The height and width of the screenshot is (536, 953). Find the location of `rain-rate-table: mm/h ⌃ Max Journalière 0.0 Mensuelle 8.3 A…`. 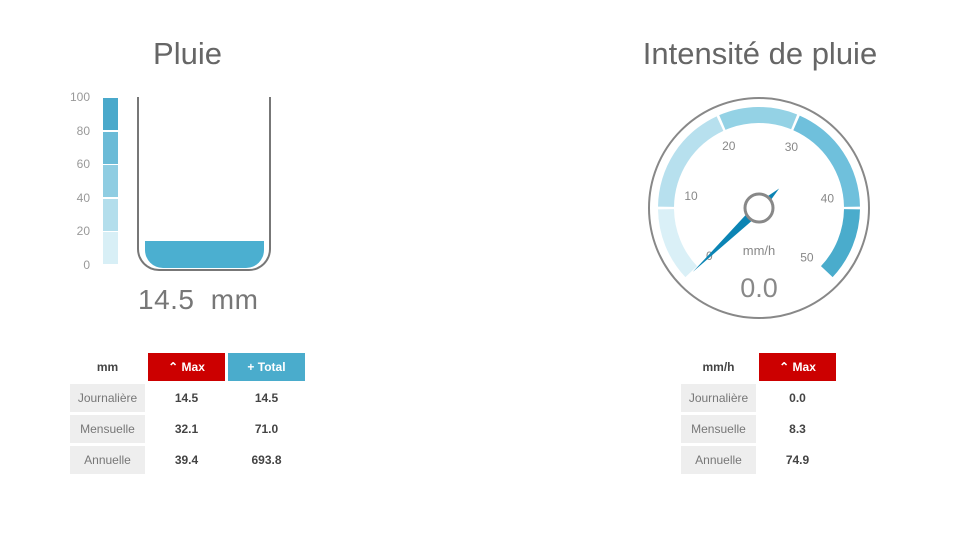

rain-rate-table: mm/h ⌃ Max Journalière 0.0 Mensuelle 8.3 A… is located at coordinates (758, 413).